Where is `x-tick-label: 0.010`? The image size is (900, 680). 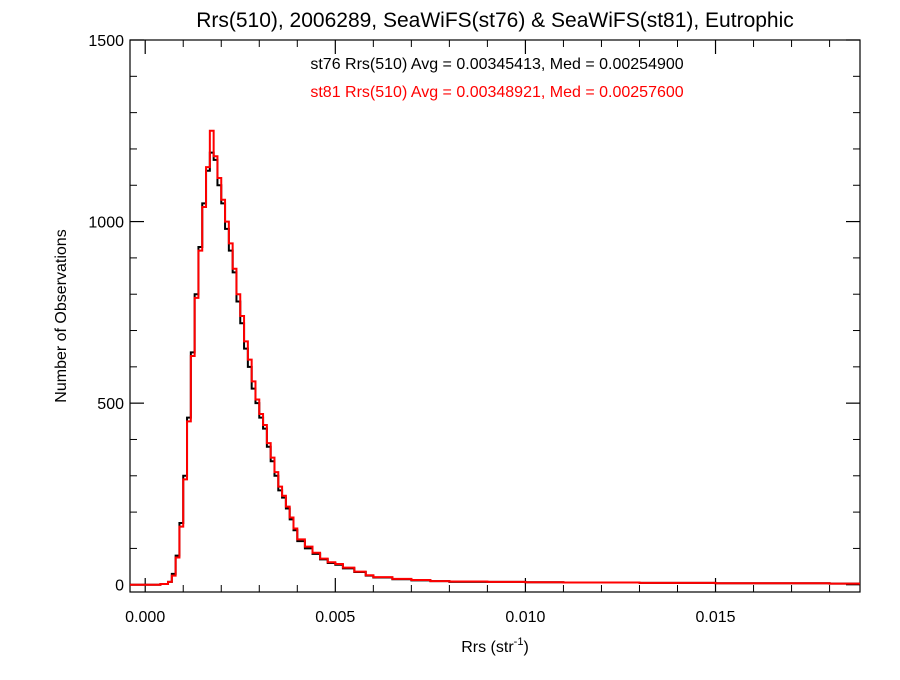
x-tick-label: 0.010 is located at coordinates (525, 617).